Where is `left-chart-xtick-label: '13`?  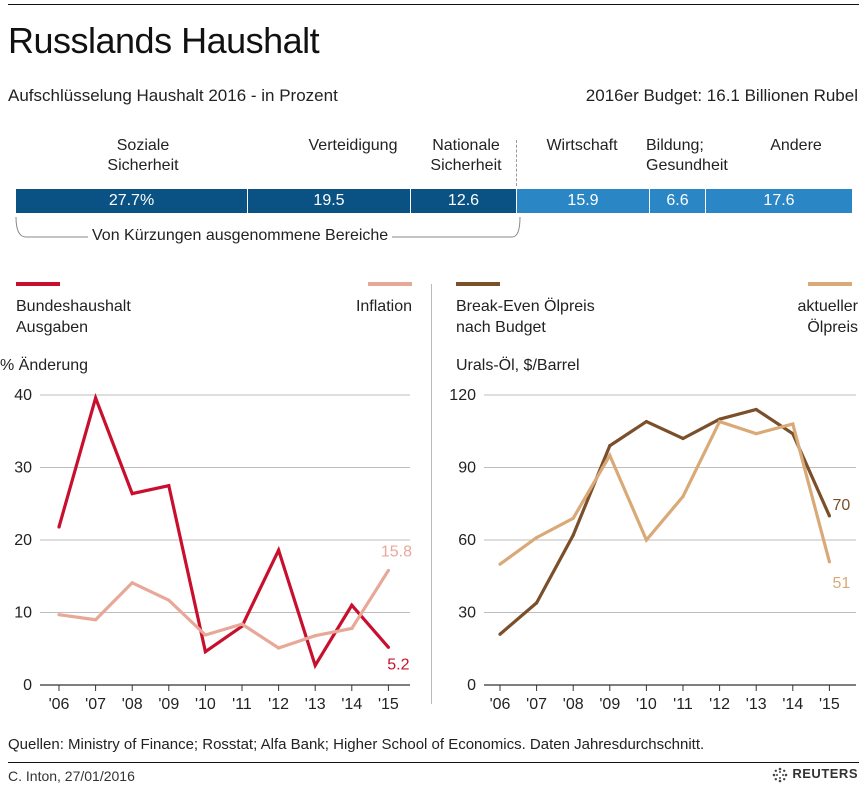 left-chart-xtick-label: '13 is located at coordinates (315, 704).